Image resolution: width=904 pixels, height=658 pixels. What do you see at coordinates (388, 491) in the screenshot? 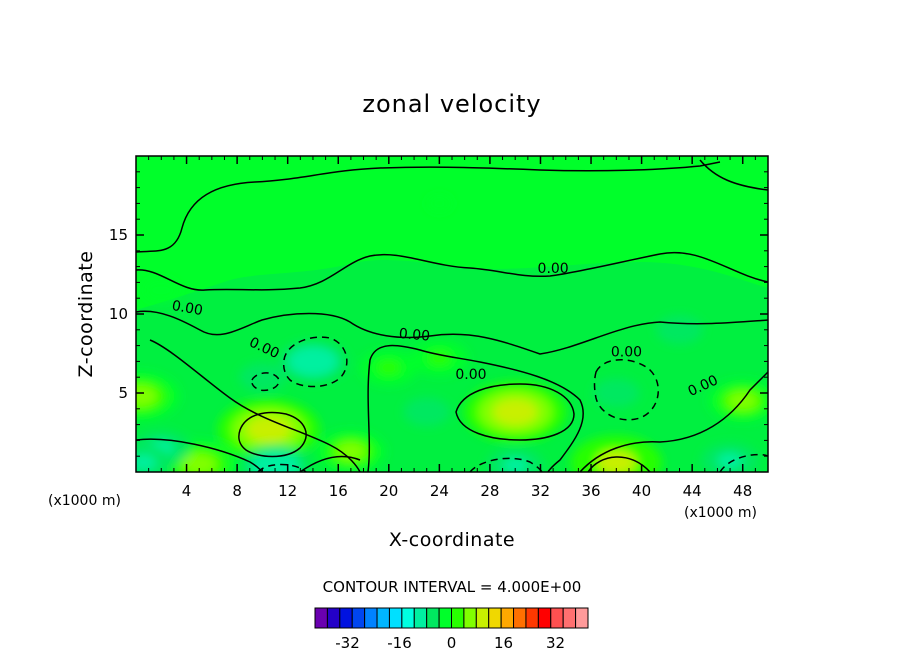
I see `x-tick-label-4: 20` at bounding box center [388, 491].